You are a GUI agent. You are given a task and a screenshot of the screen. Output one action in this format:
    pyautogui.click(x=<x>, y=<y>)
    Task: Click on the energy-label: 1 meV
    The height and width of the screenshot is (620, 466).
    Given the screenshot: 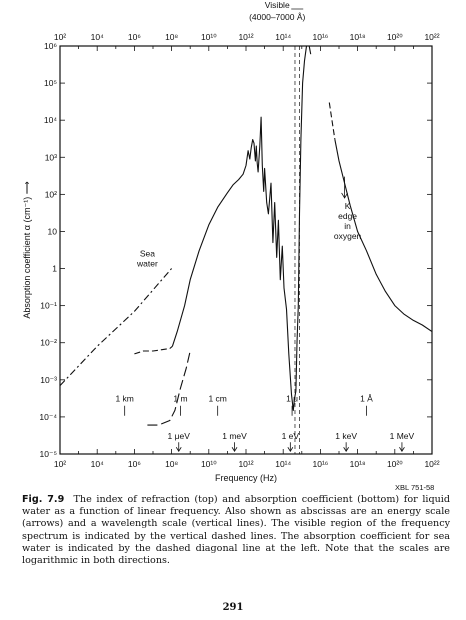 What is the action you would take?
    pyautogui.click(x=234, y=436)
    